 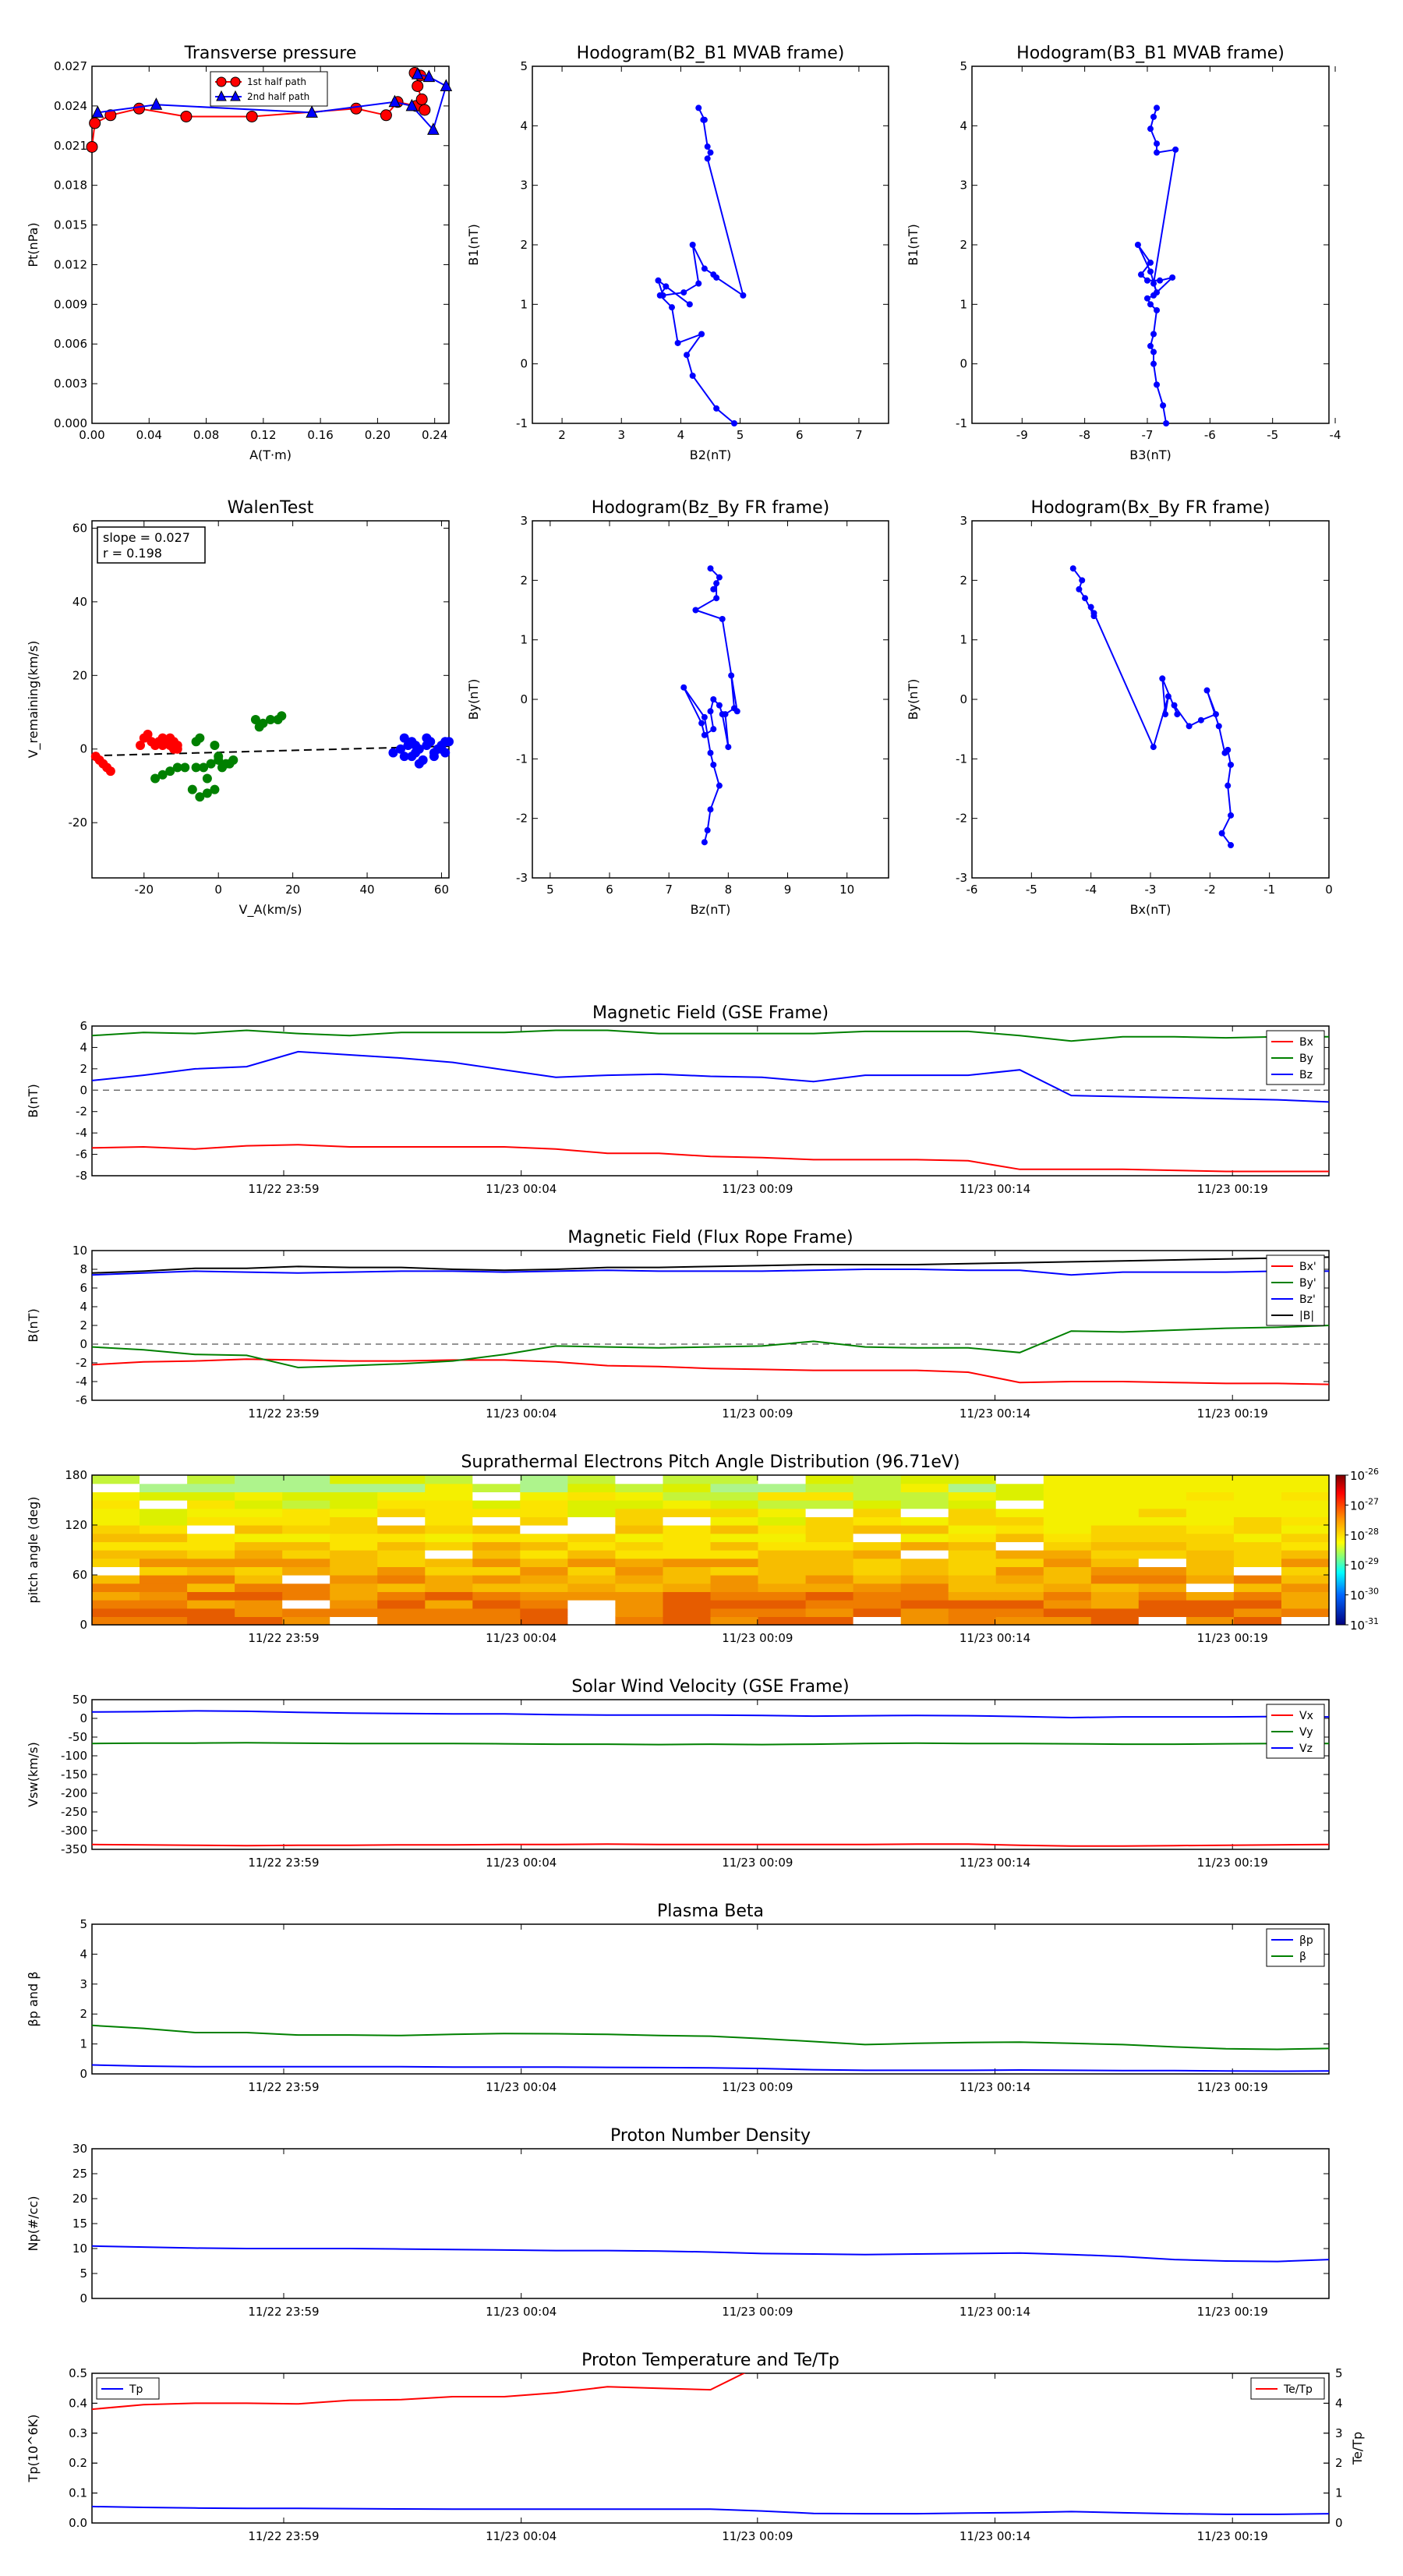 I want to click on x-tick-label: 11/23 00:09, so click(x=757, y=1189).